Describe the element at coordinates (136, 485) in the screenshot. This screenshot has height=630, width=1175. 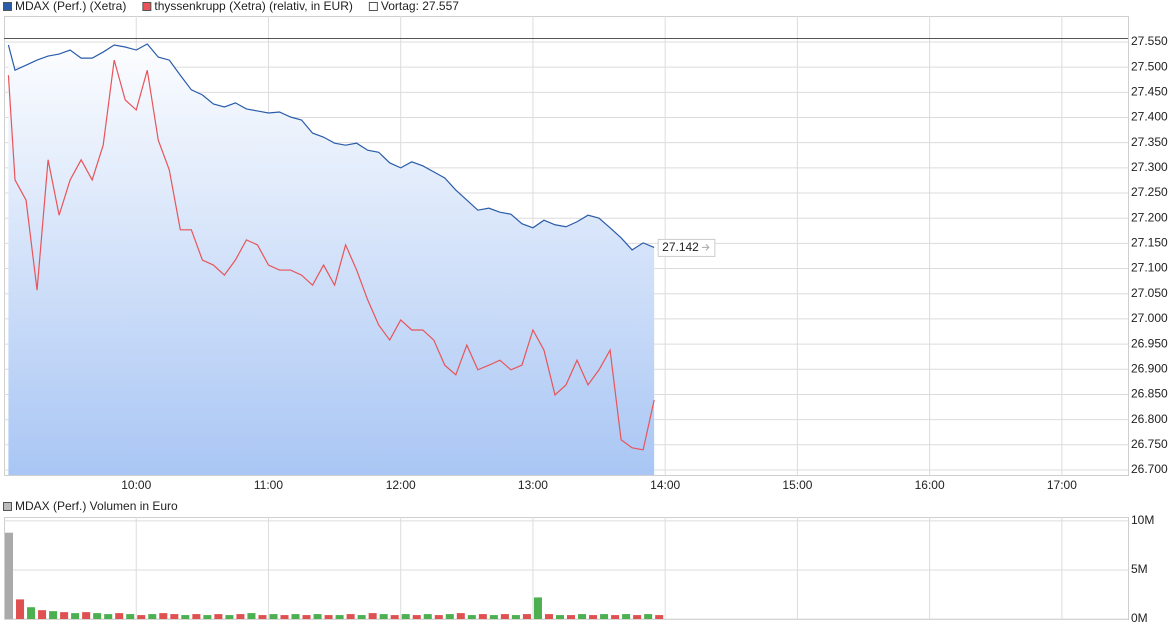
I see `x-tick-label: 10:00` at that location.